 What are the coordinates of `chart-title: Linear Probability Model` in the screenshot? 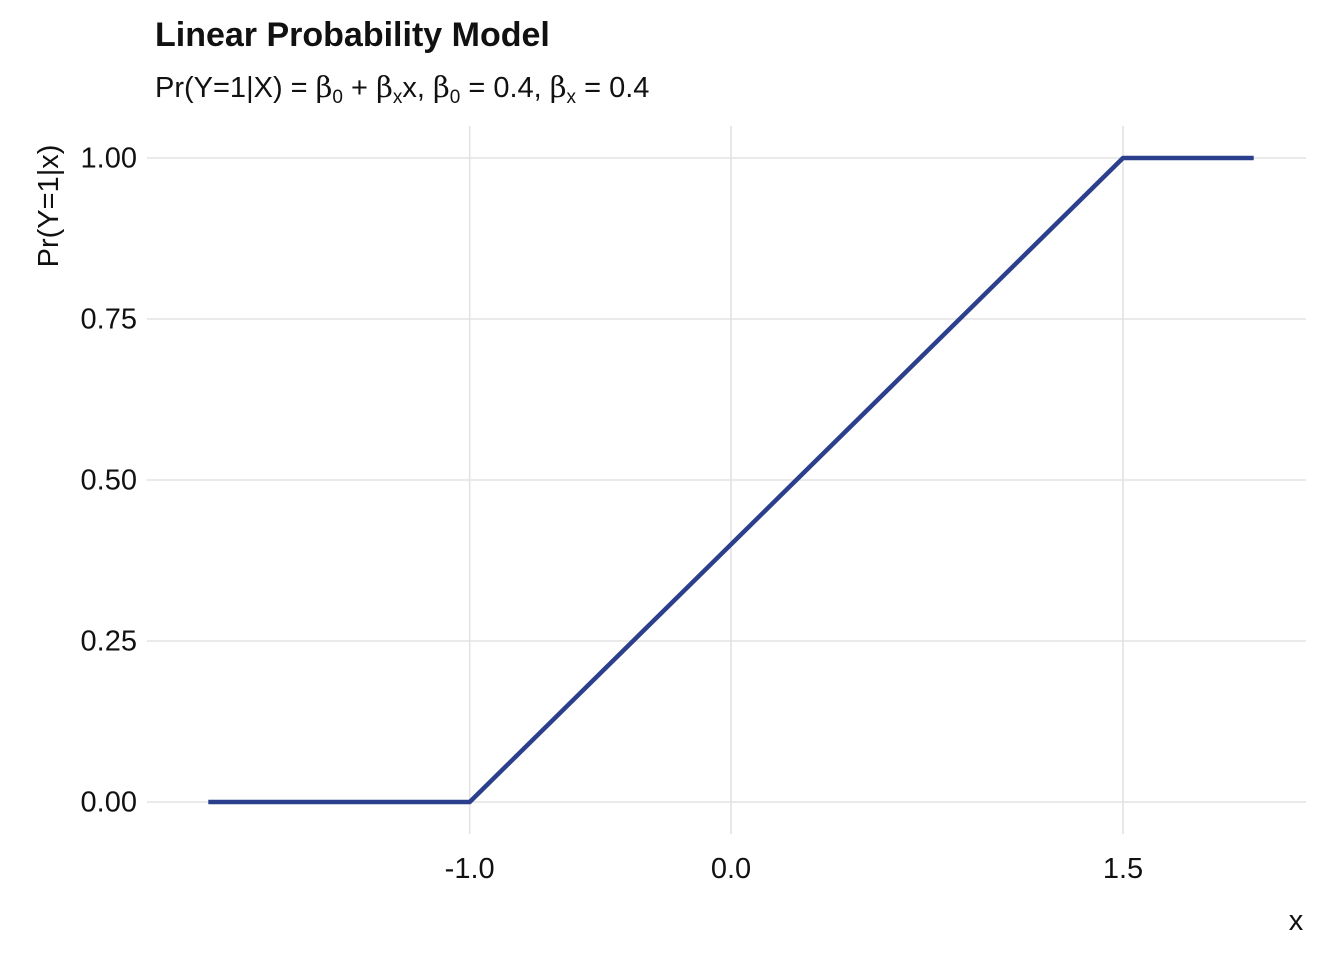 It's located at (352, 35).